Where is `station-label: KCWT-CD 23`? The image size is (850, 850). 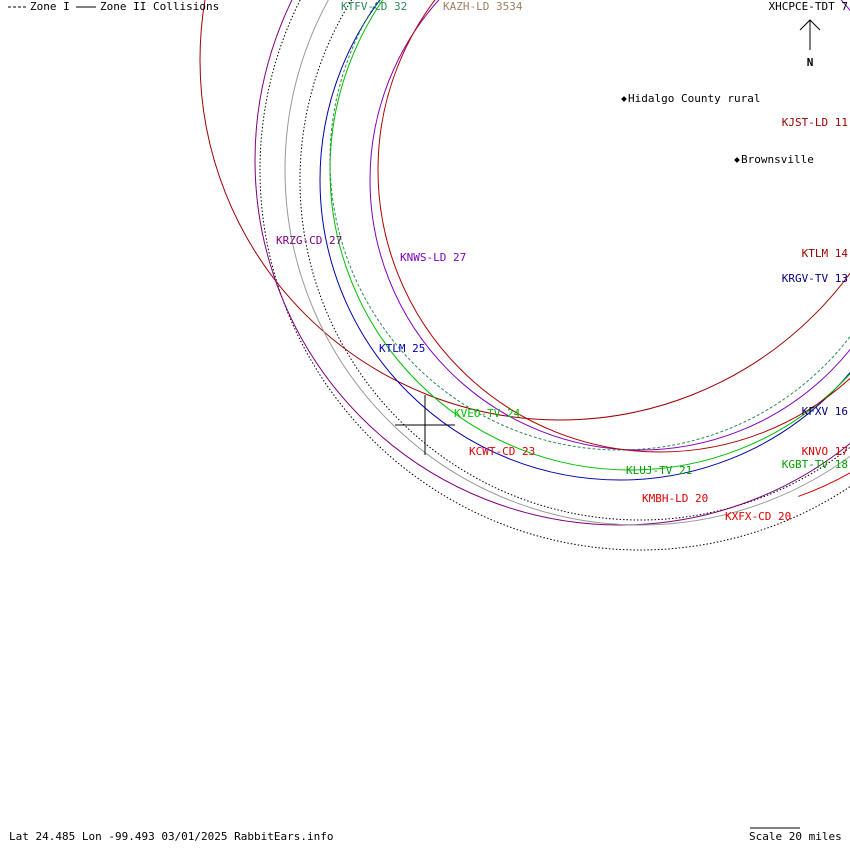 station-label: KCWT-CD 23 is located at coordinates (502, 451).